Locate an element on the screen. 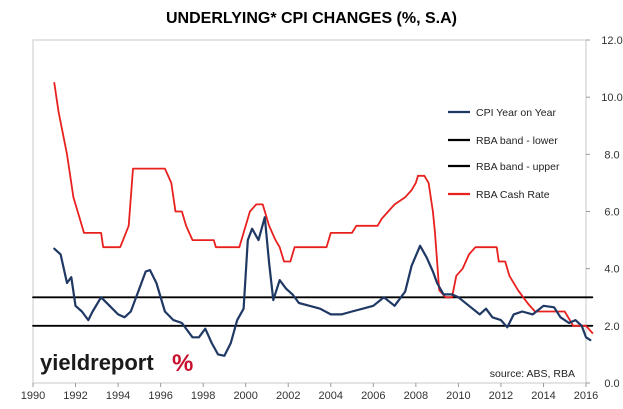 This screenshot has width=623, height=409. legend-label: RBA band - lower is located at coordinates (517, 141).